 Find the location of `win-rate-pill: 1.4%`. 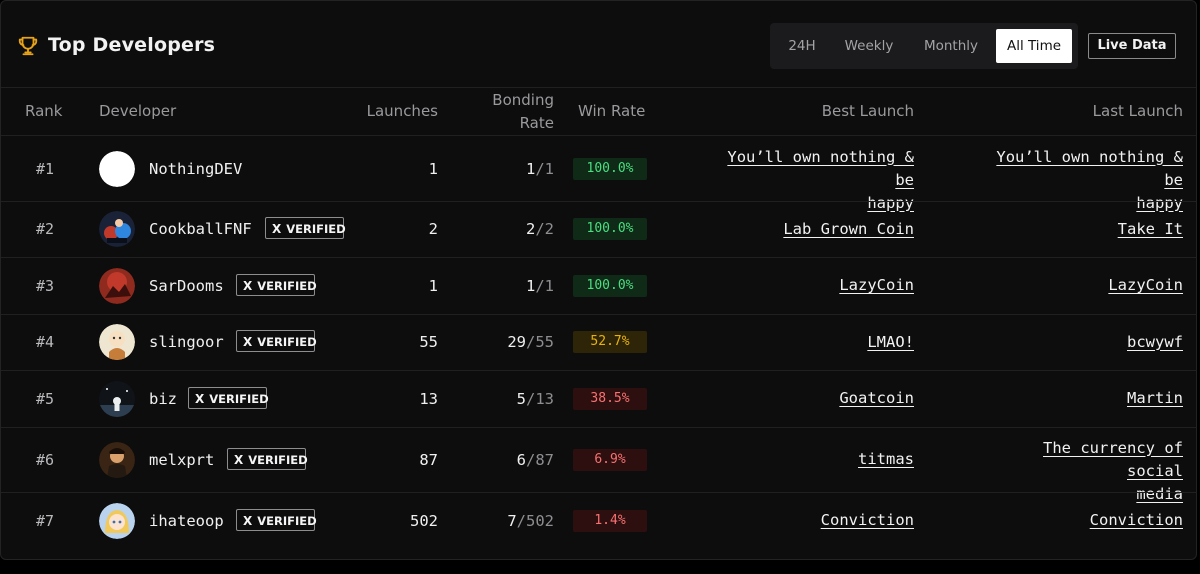

win-rate-pill: 1.4% is located at coordinates (610, 520).